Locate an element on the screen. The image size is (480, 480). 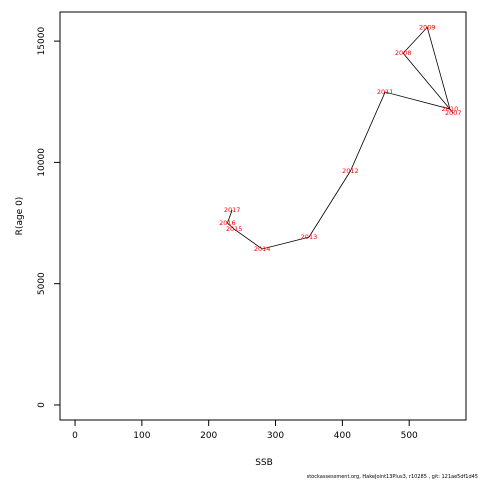
y-tick-label: 10000 is located at coordinates (42, 162).